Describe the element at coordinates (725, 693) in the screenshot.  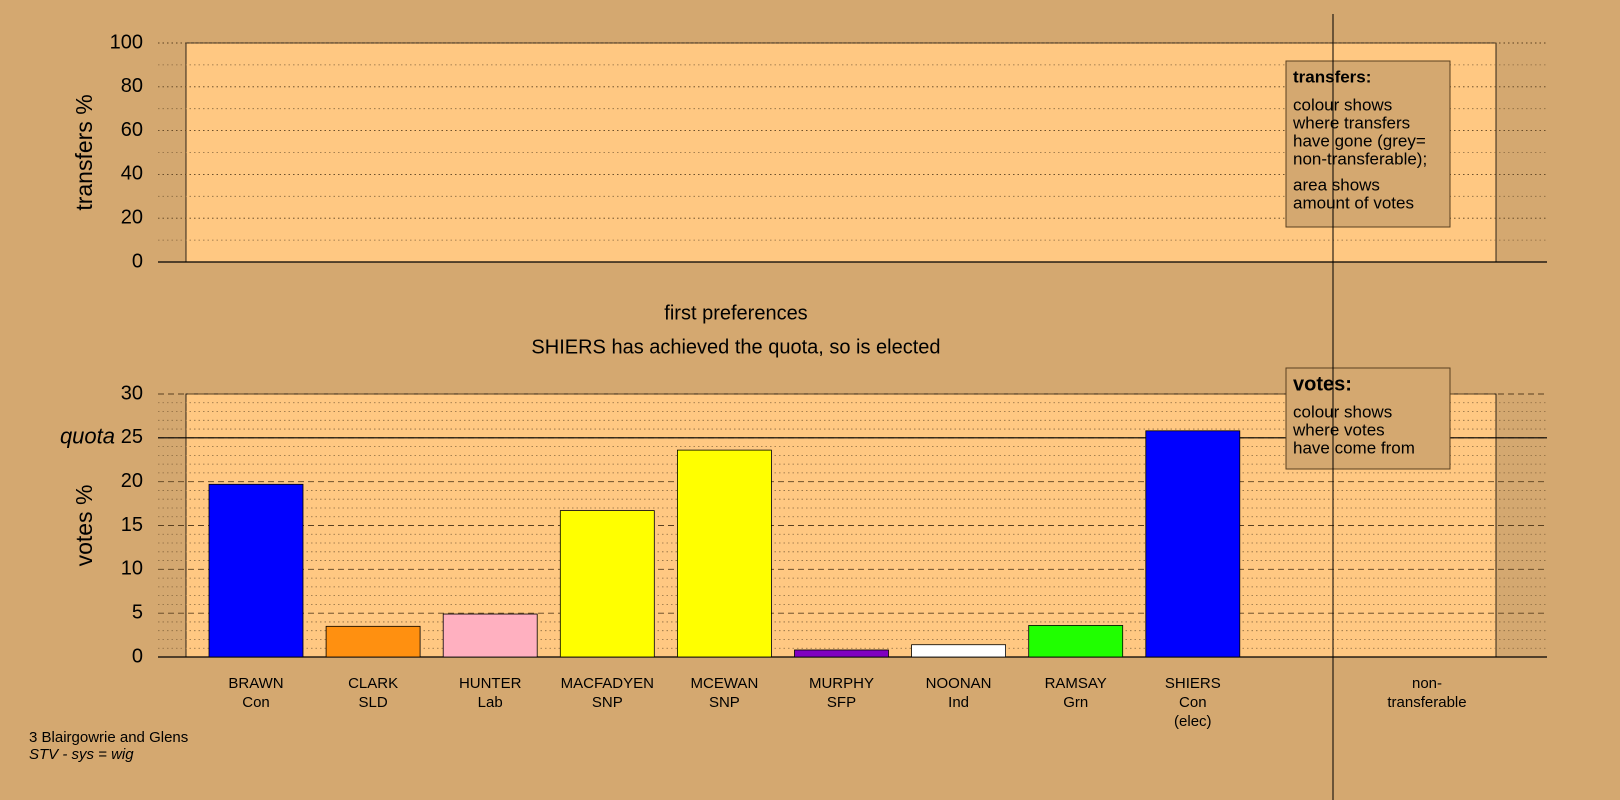
I see `x-tick-label: MCEWAN SNP` at that location.